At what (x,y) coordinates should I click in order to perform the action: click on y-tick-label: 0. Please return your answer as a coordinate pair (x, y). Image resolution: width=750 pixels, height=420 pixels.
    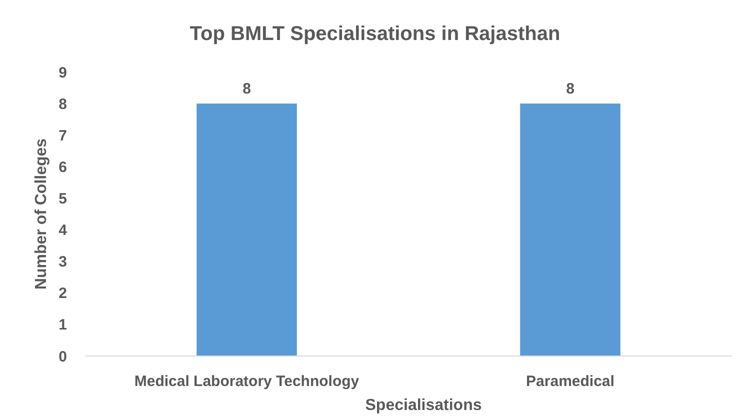
    Looking at the image, I should click on (62, 357).